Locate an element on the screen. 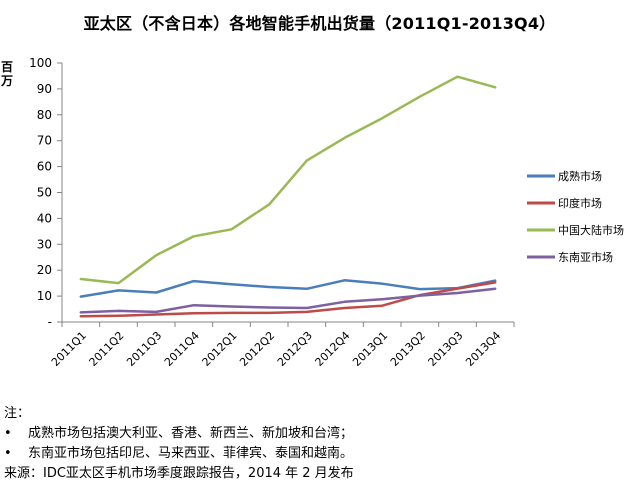 The width and height of the screenshot is (639, 484). chart-title: 亚太区（不含日本）各地智能手机出货量（2011Q1-2013Q4） is located at coordinates (319, 23).